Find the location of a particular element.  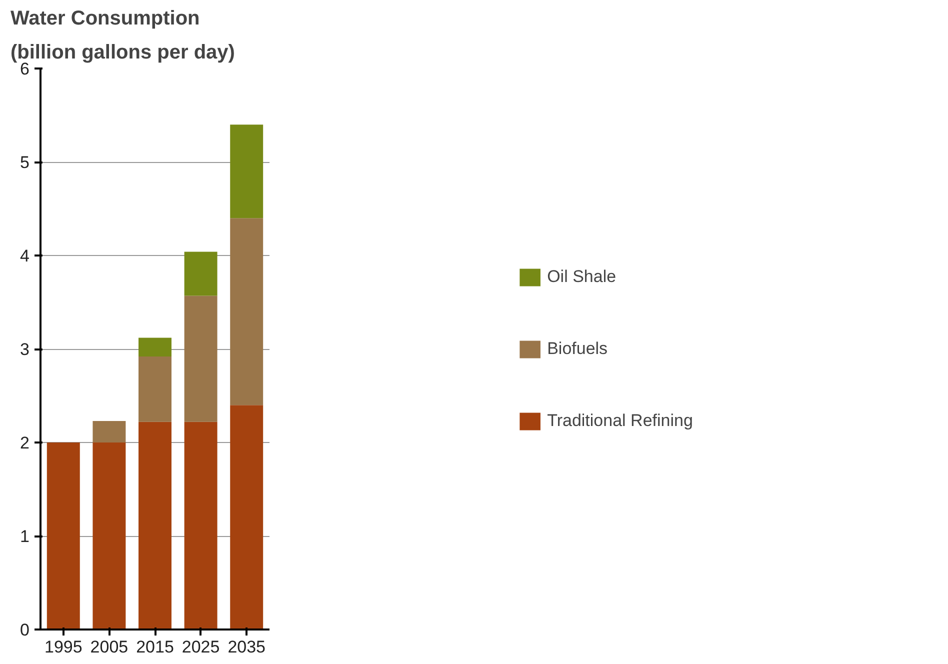

legend-label: Traditional Refining is located at coordinates (620, 420).